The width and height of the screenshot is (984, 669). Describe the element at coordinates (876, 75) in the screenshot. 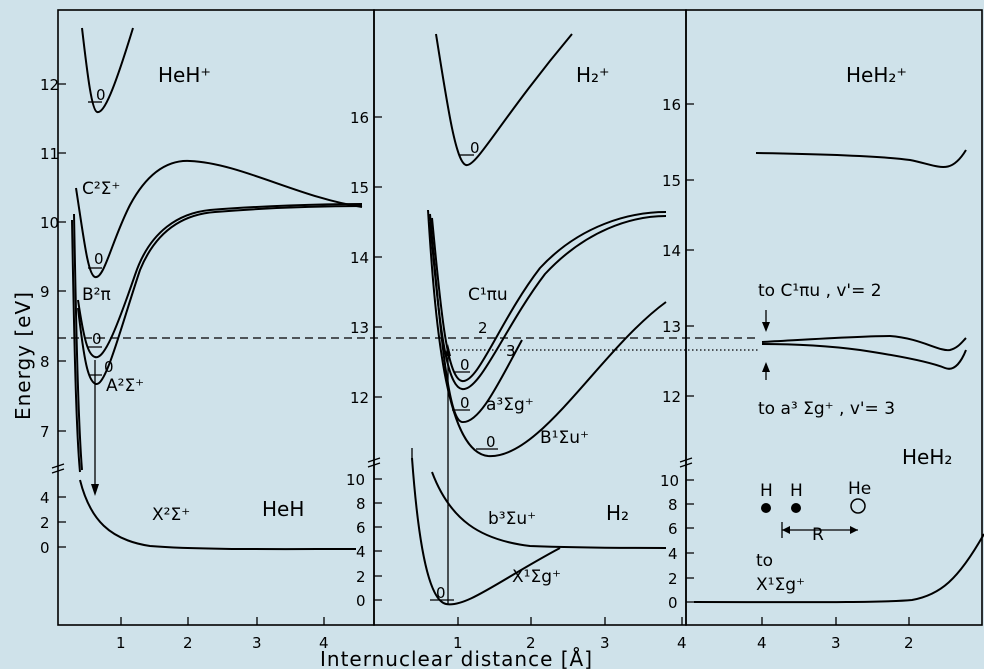

I see `heh2-title-upper: HeH₂⁺` at that location.